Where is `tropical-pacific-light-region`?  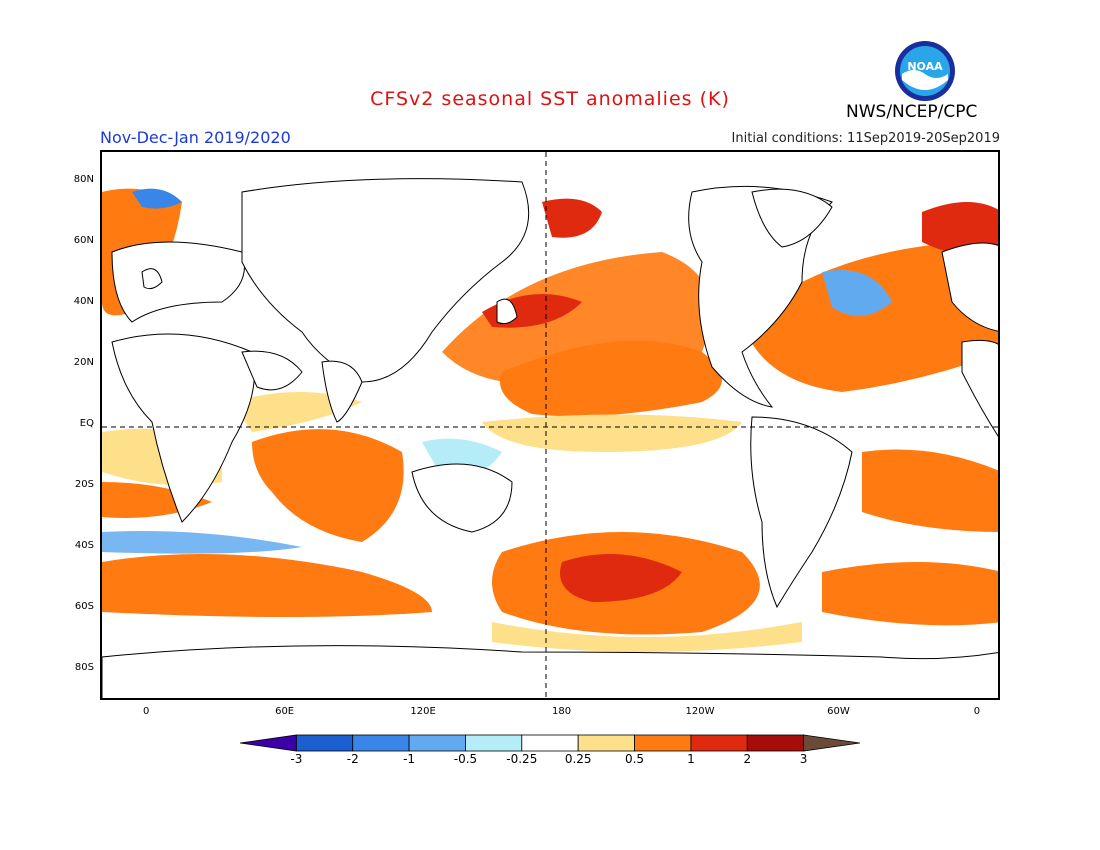
tropical-pacific-light-region is located at coordinates (612, 433).